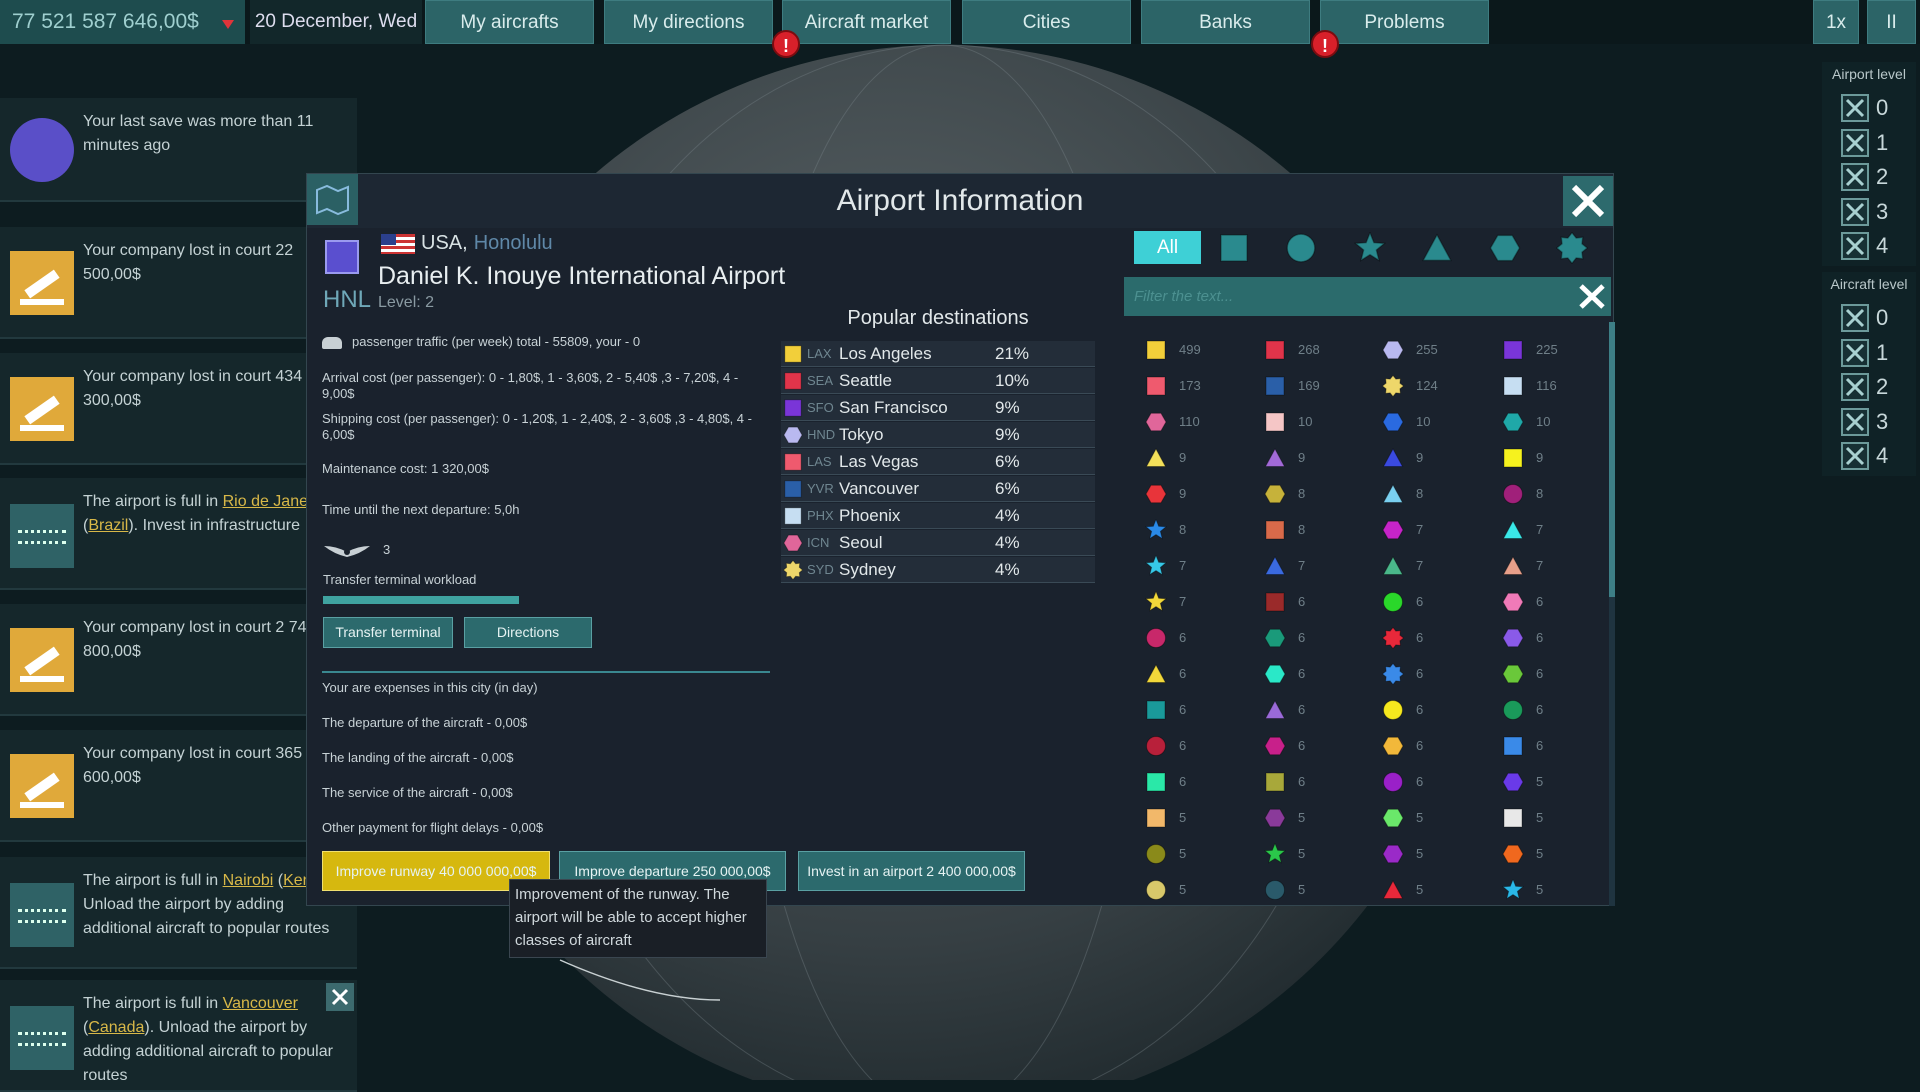 This screenshot has height=1092, width=1920. Describe the element at coordinates (332, 199) in the screenshot. I see `map-button` at that location.